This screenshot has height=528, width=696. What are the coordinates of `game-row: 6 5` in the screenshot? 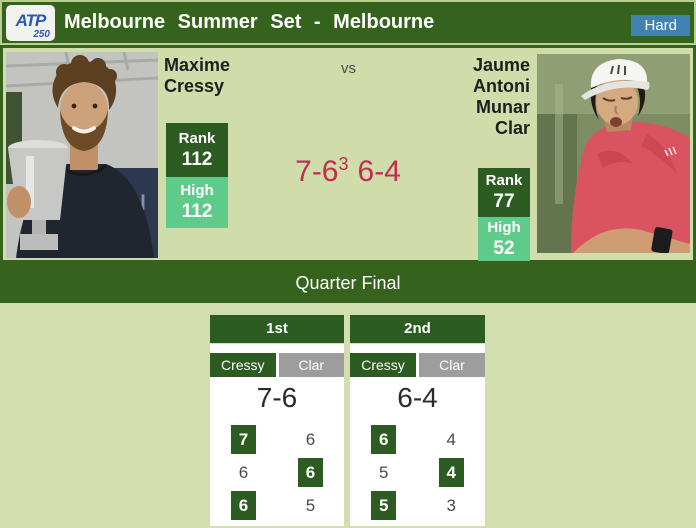 It's located at (277, 505).